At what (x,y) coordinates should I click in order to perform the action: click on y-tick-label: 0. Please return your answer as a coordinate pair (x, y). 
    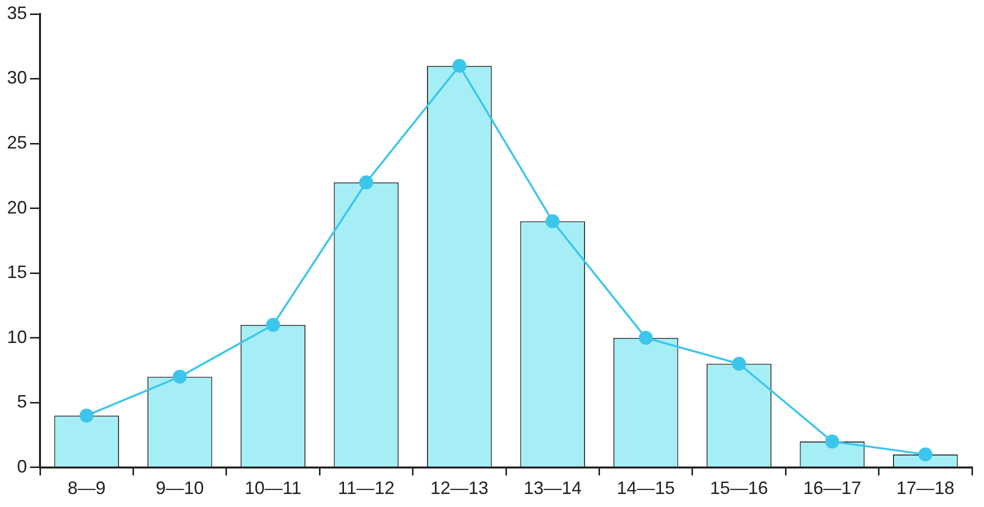
    Looking at the image, I should click on (22, 466).